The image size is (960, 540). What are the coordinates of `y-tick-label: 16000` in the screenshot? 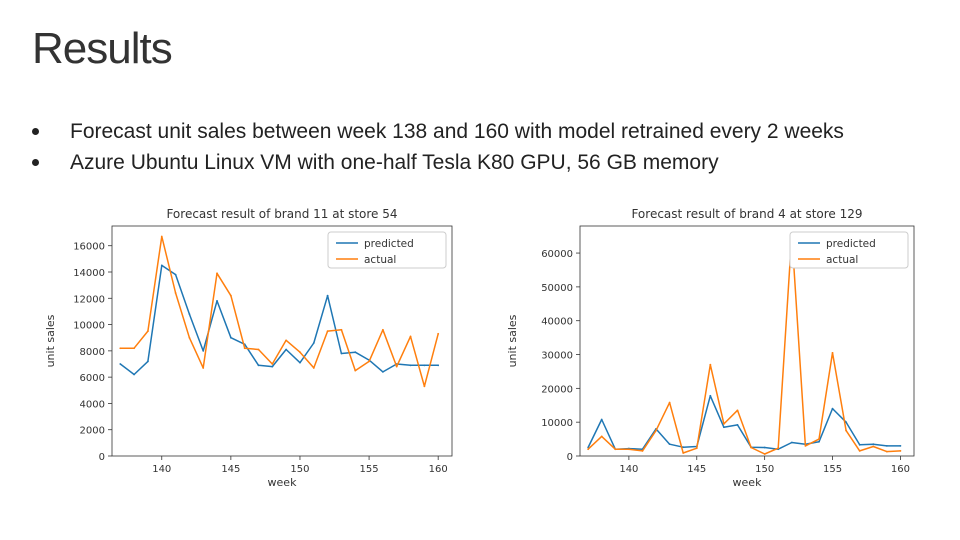 It's located at (89, 247).